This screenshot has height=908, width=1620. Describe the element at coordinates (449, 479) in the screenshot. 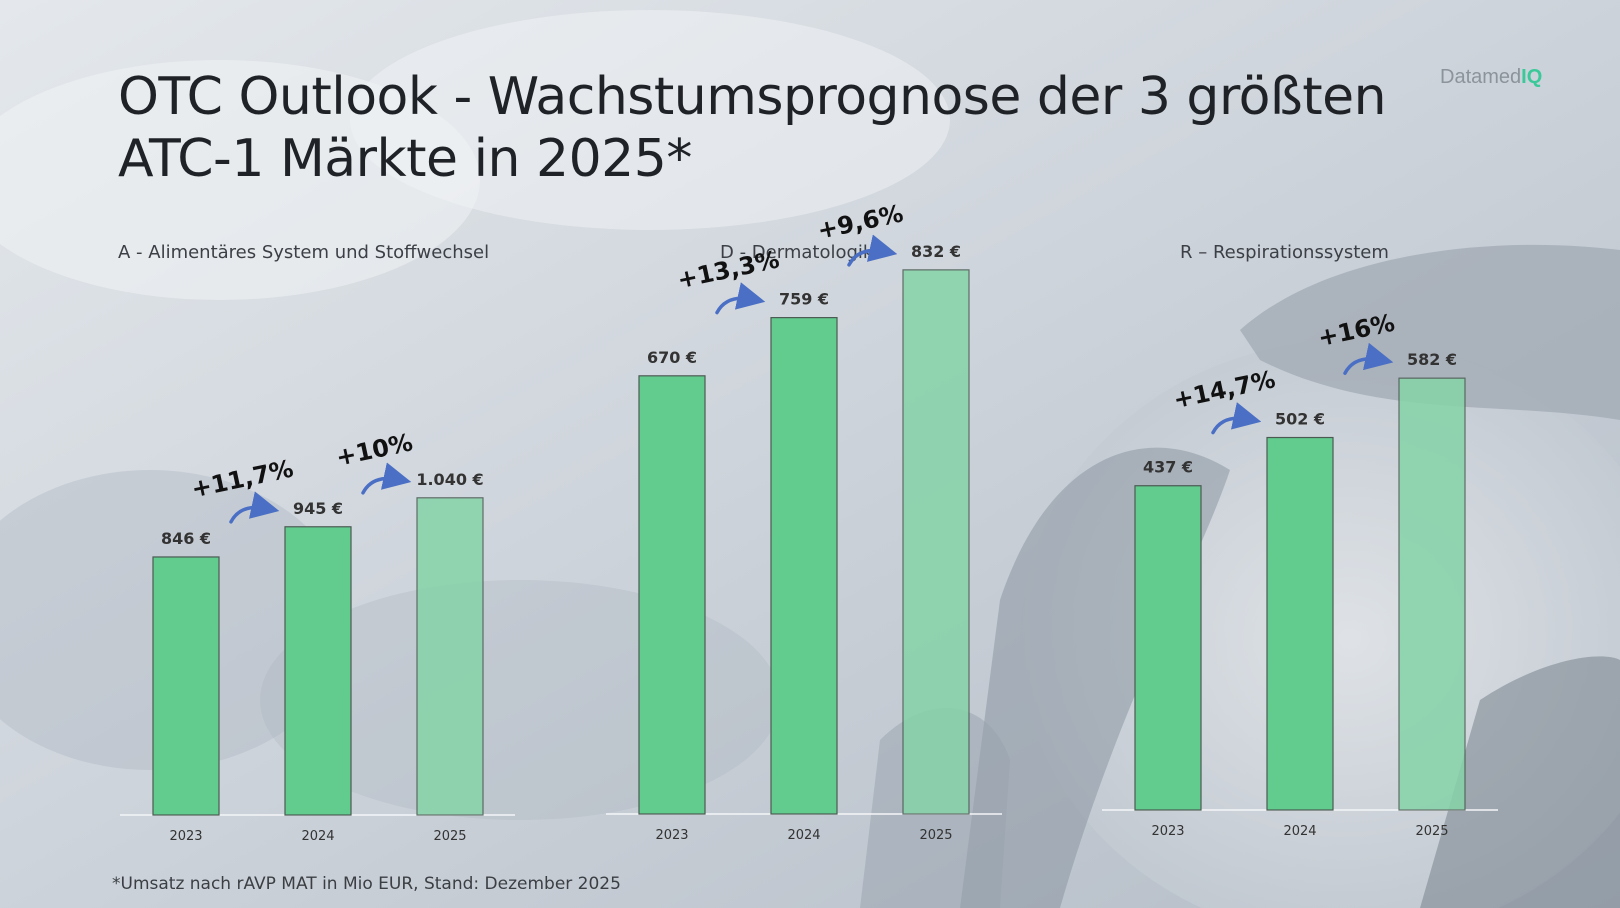

I see `chart-1-value-label-2025: 1.040 €` at that location.